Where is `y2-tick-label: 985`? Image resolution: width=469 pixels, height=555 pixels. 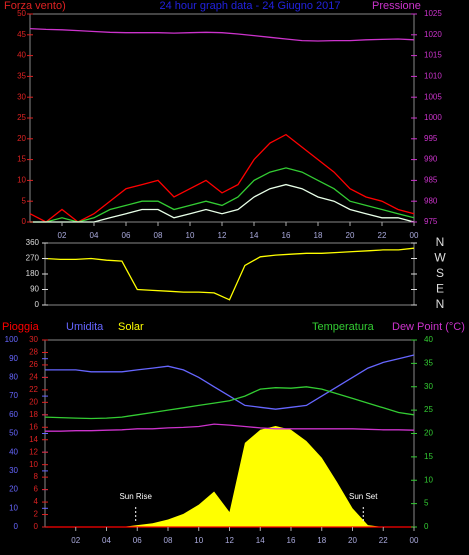
y2-tick-label: 985 is located at coordinates (431, 180).